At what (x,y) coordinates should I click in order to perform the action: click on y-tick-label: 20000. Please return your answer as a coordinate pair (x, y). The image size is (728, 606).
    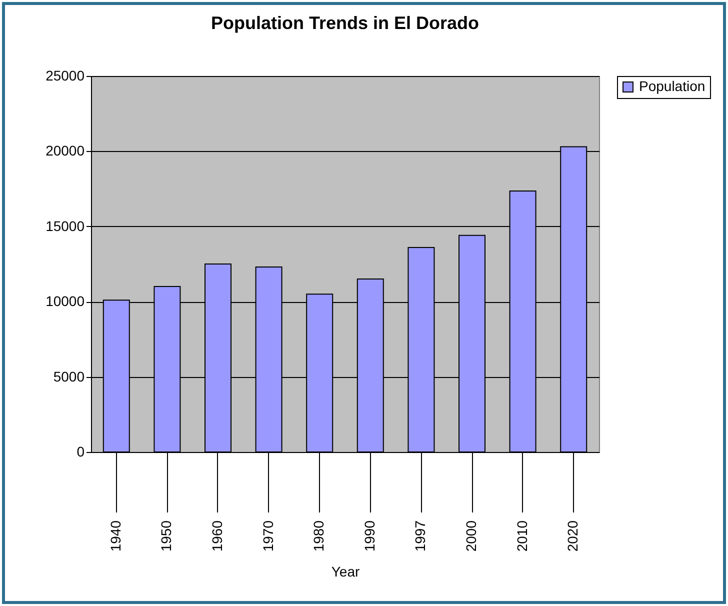
    Looking at the image, I should click on (65, 150).